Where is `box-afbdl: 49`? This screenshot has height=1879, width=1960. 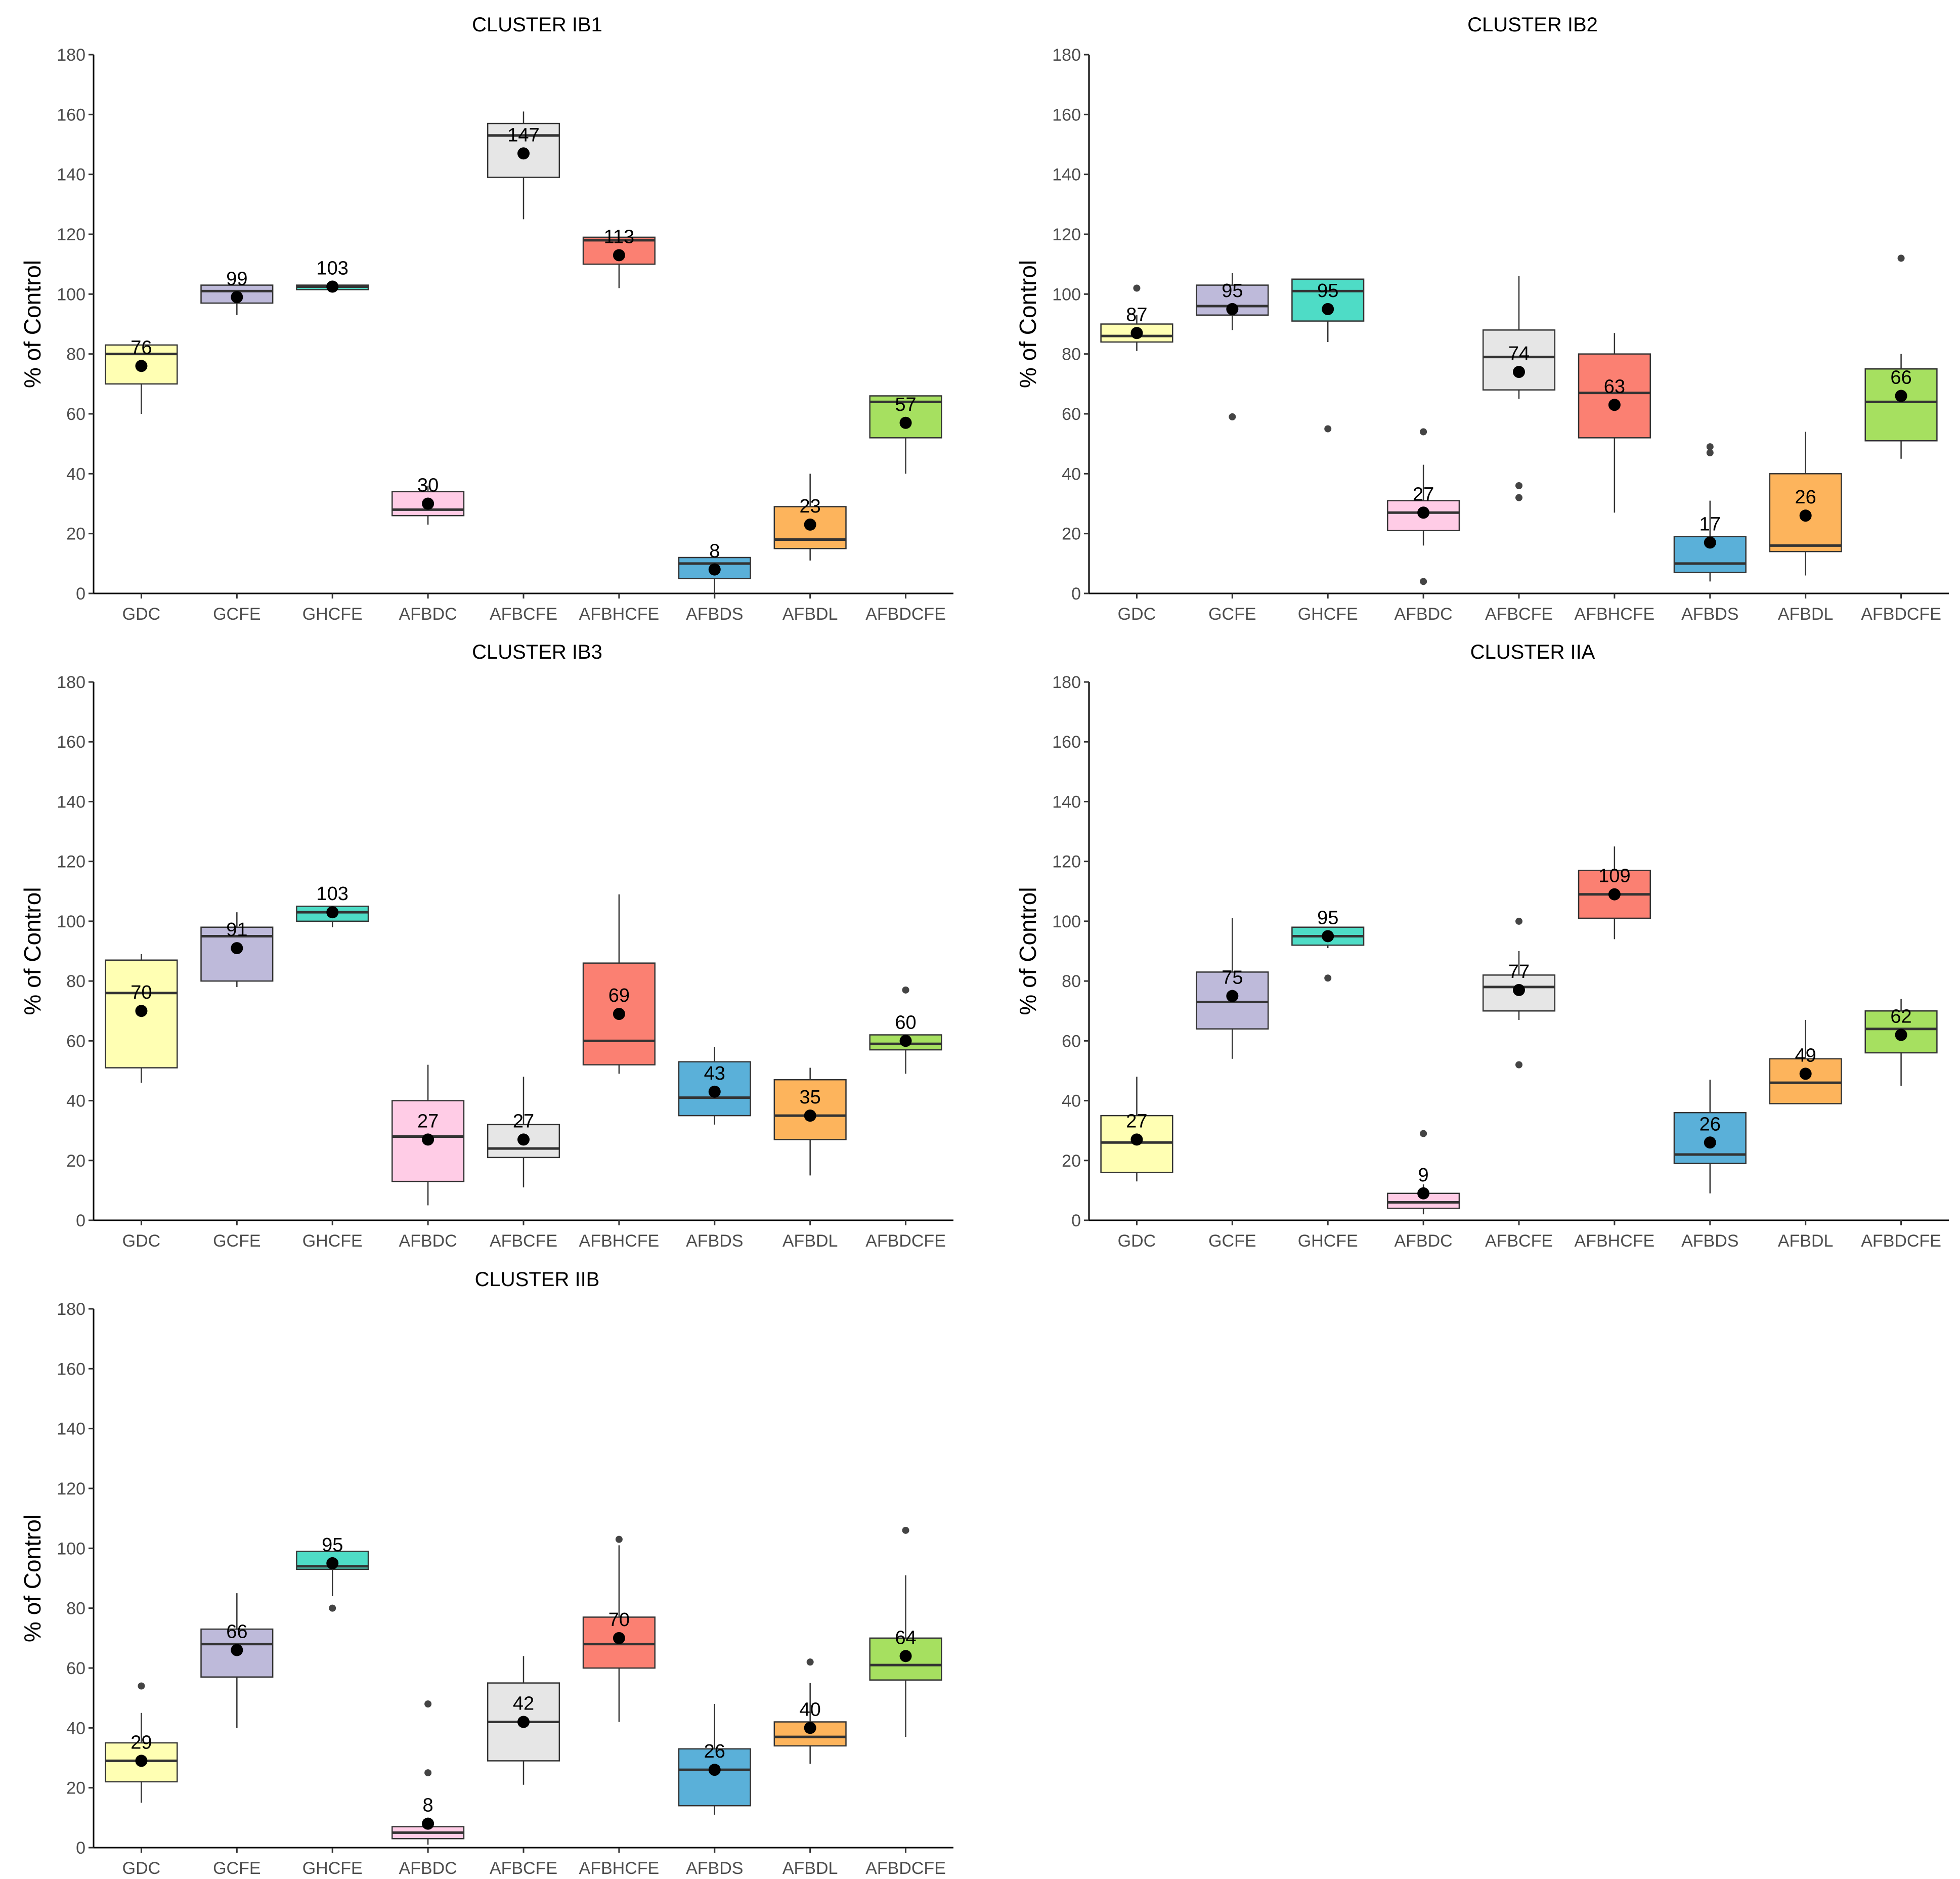 box-afbdl: 49 is located at coordinates (1805, 1062).